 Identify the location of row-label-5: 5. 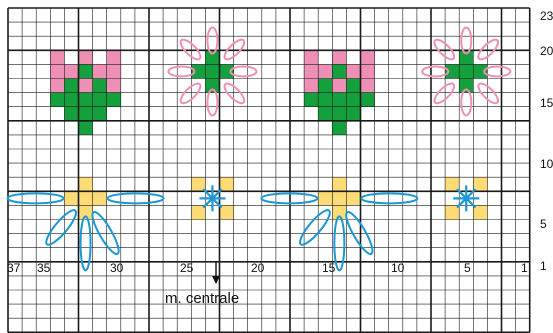
(543, 224).